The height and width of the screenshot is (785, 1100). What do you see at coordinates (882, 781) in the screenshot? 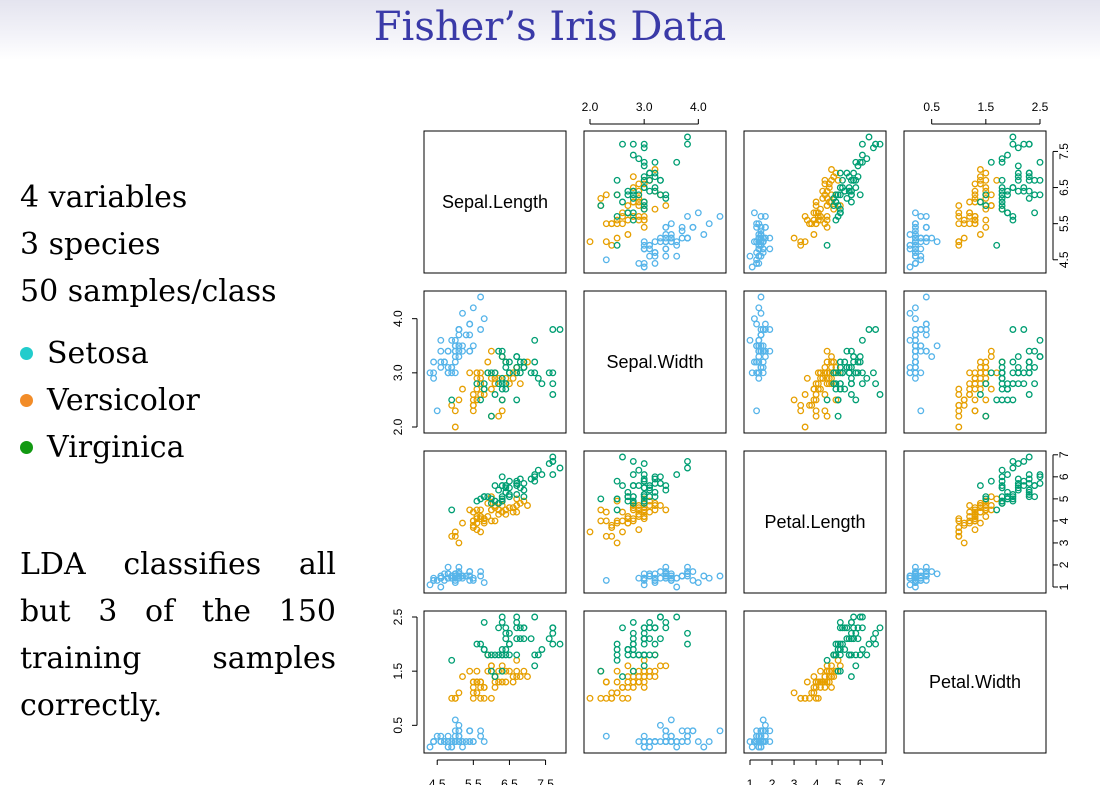
I see `tick-label: 7` at bounding box center [882, 781].